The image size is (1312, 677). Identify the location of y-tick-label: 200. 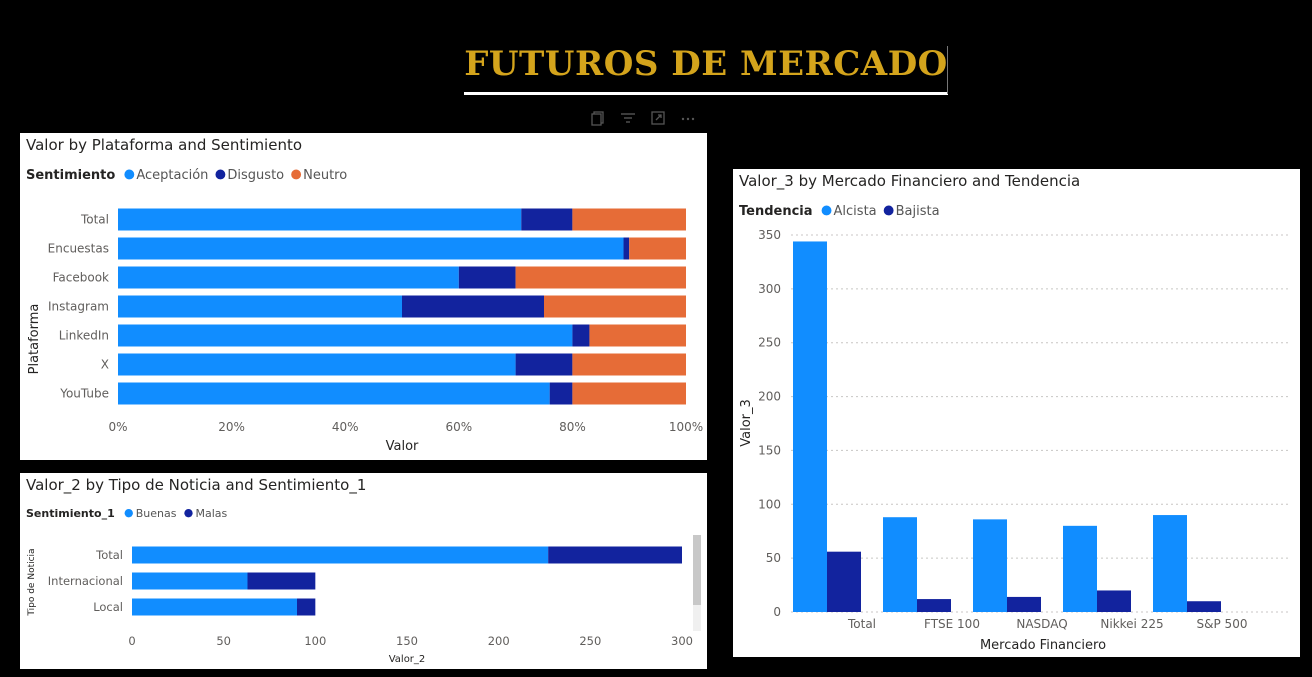
(769, 397).